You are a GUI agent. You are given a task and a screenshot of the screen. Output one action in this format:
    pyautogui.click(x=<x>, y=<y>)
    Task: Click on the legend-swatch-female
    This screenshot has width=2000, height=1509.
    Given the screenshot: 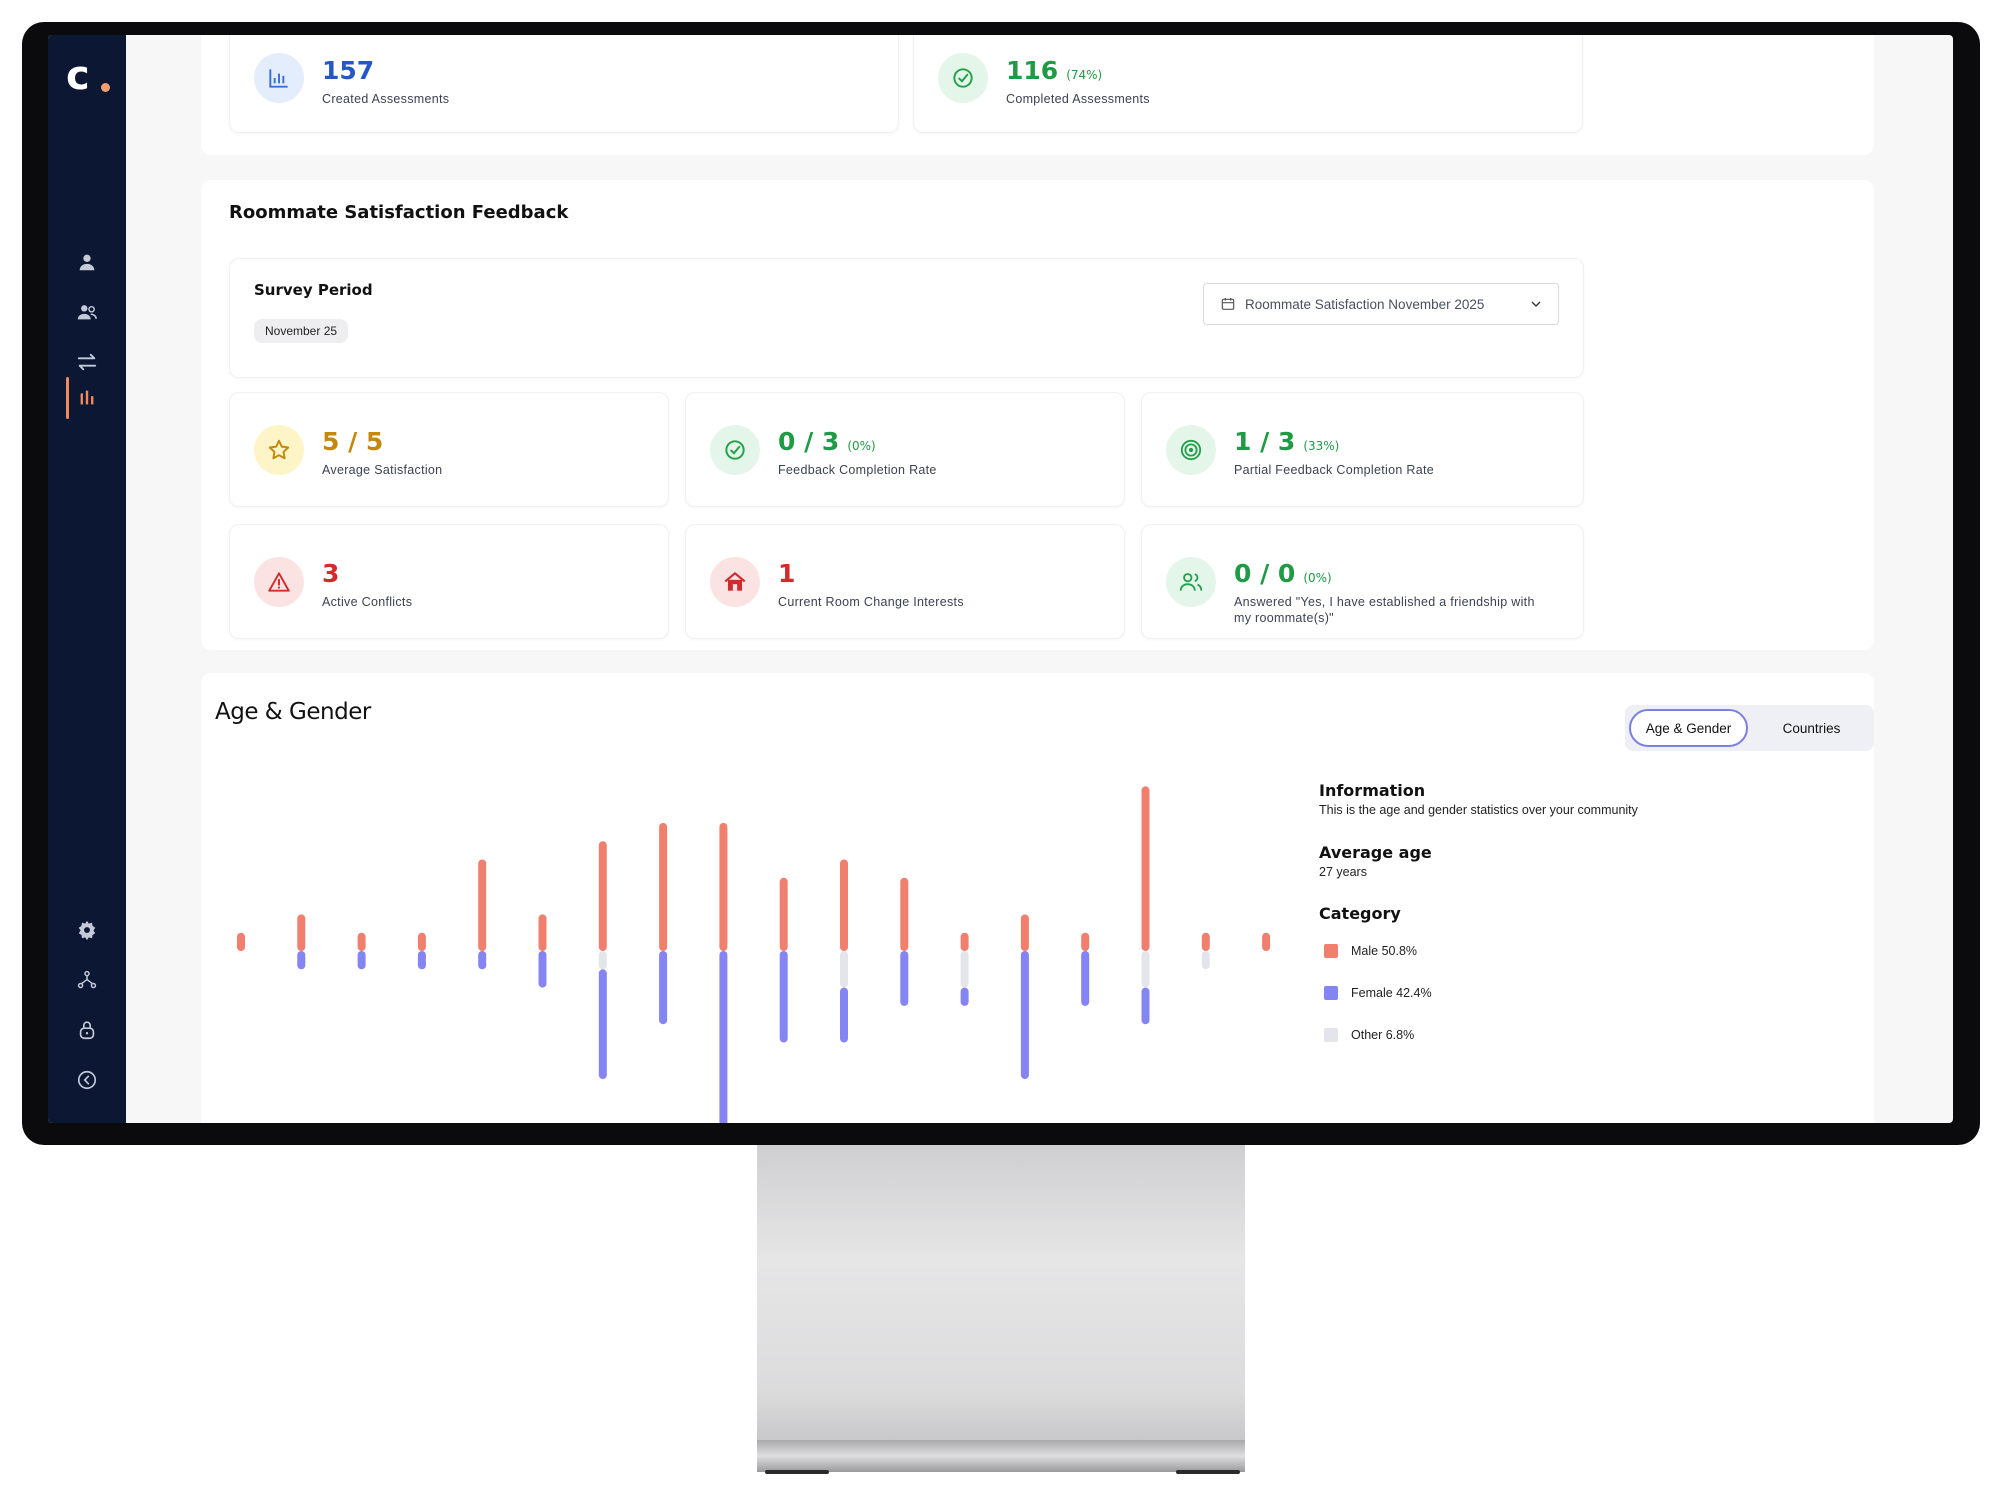 What is the action you would take?
    pyautogui.click(x=1331, y=993)
    